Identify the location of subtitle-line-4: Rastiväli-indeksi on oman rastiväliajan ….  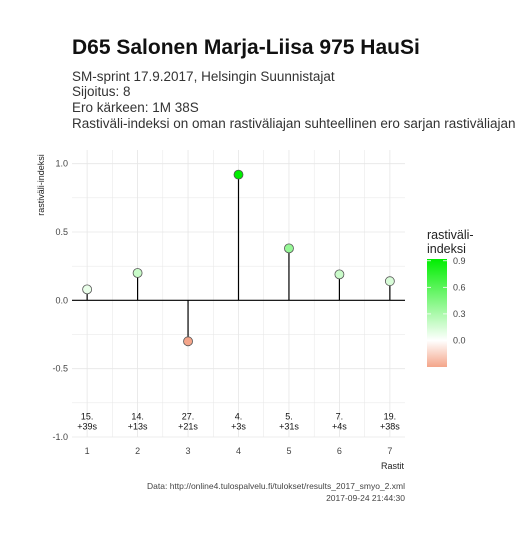
(294, 123).